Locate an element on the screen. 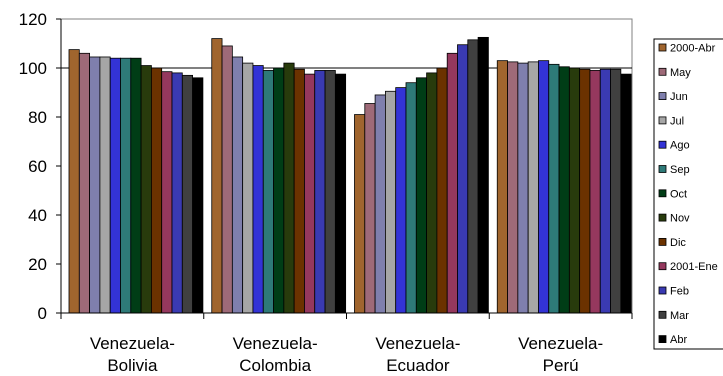  legend-label: Feb is located at coordinates (679, 292).